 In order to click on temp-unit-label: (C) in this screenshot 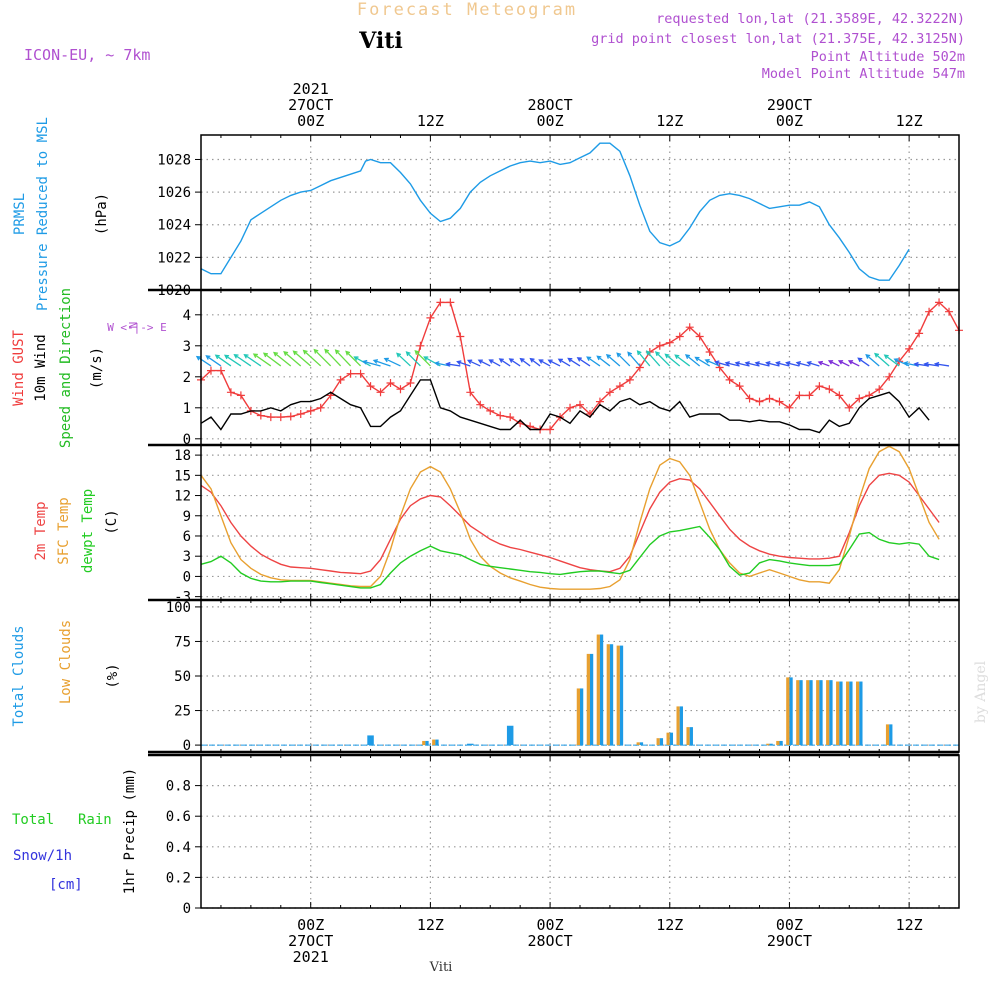, I will do `click(112, 521)`.